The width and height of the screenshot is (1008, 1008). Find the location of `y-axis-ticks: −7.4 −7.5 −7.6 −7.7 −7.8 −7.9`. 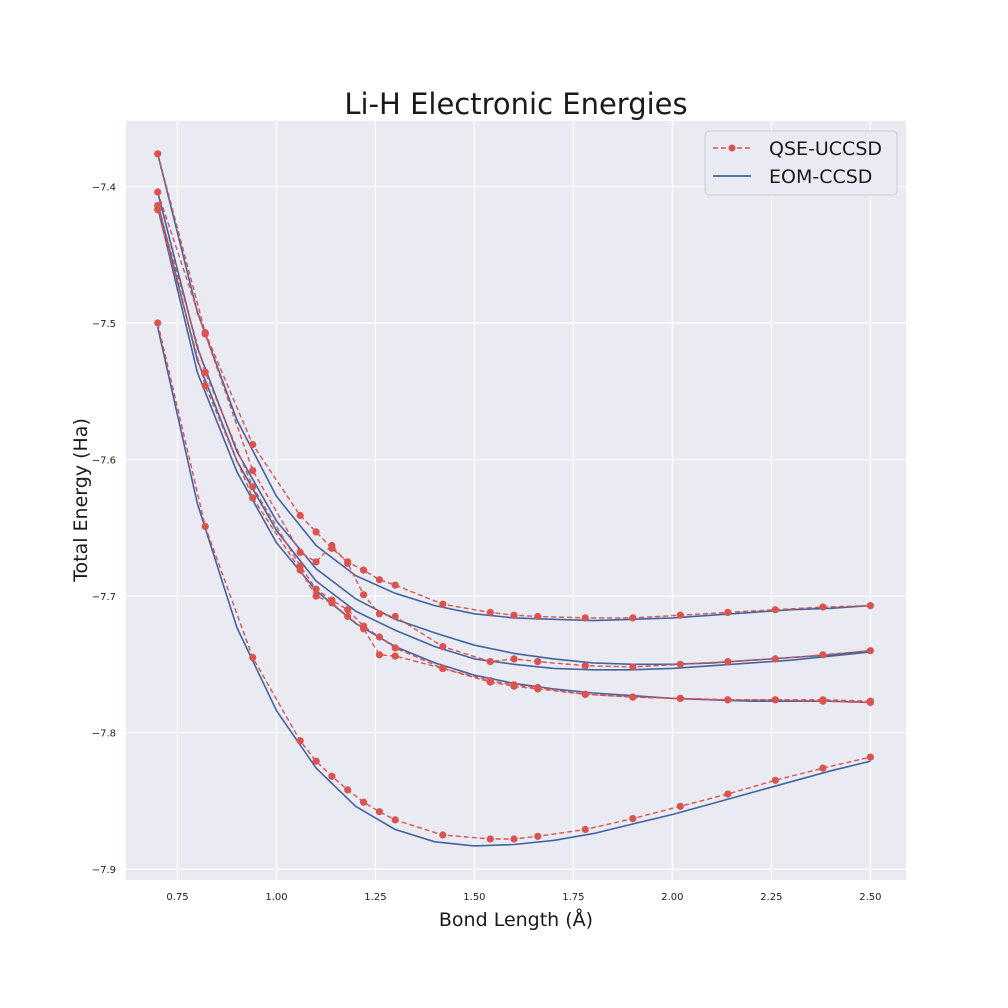

y-axis-ticks: −7.4 −7.5 −7.6 −7.7 −7.8 −7.9 is located at coordinates (104, 530).